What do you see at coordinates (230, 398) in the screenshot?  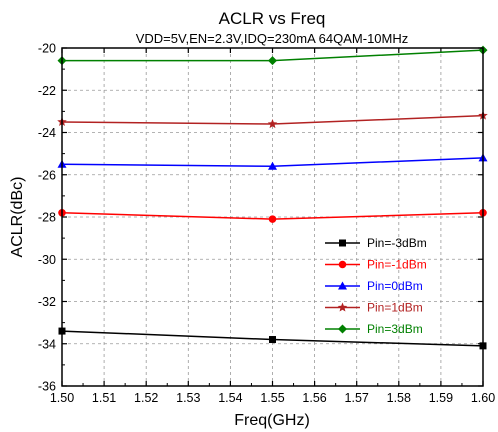 I see `x-tick-label: 1.54` at bounding box center [230, 398].